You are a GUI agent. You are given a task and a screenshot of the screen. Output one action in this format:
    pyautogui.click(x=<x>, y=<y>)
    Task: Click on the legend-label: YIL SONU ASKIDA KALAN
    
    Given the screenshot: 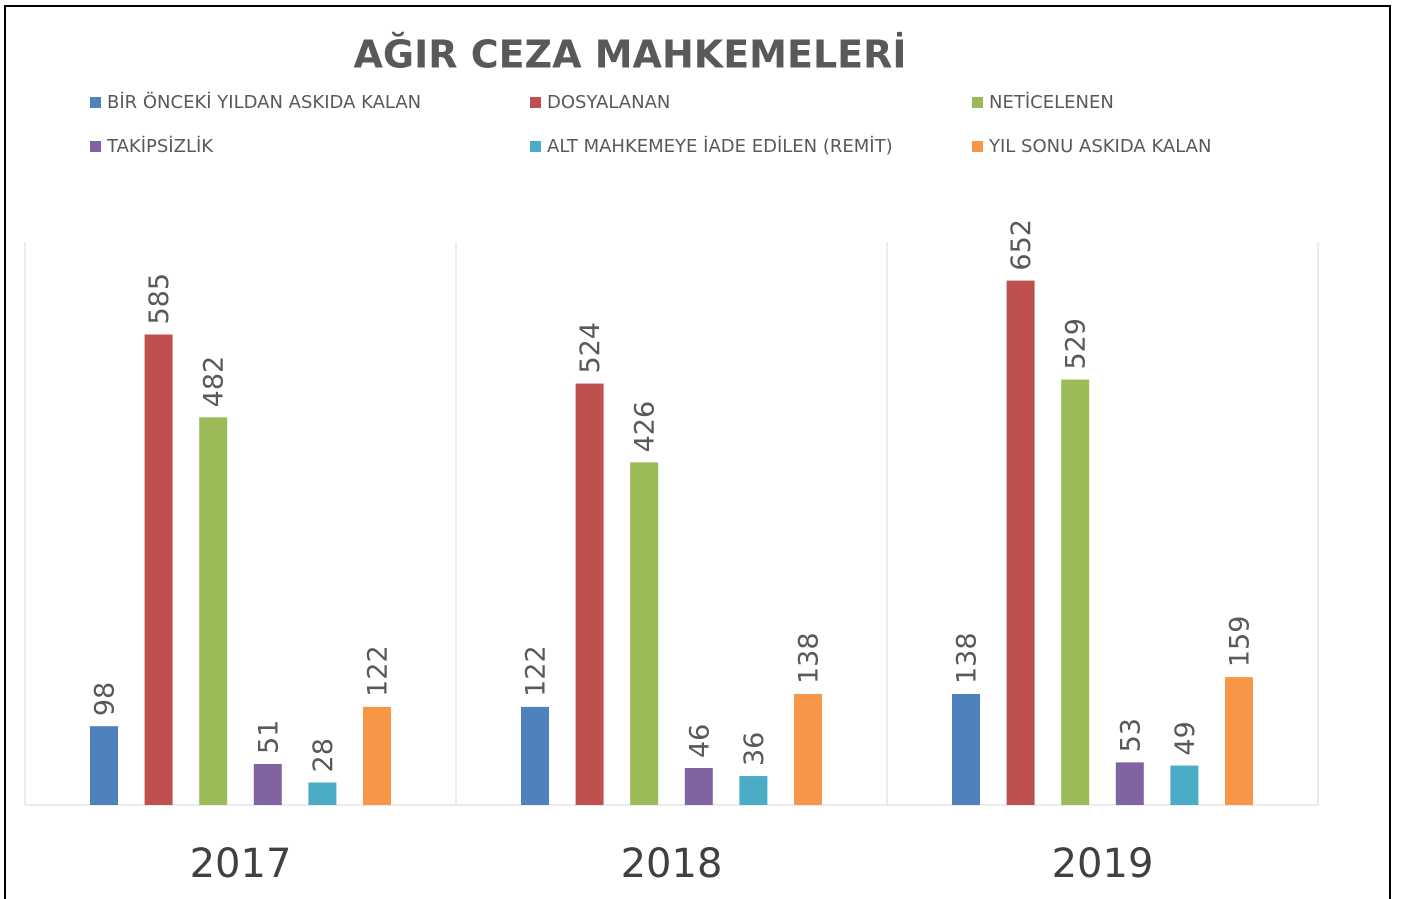 What is the action you would take?
    pyautogui.click(x=1099, y=146)
    